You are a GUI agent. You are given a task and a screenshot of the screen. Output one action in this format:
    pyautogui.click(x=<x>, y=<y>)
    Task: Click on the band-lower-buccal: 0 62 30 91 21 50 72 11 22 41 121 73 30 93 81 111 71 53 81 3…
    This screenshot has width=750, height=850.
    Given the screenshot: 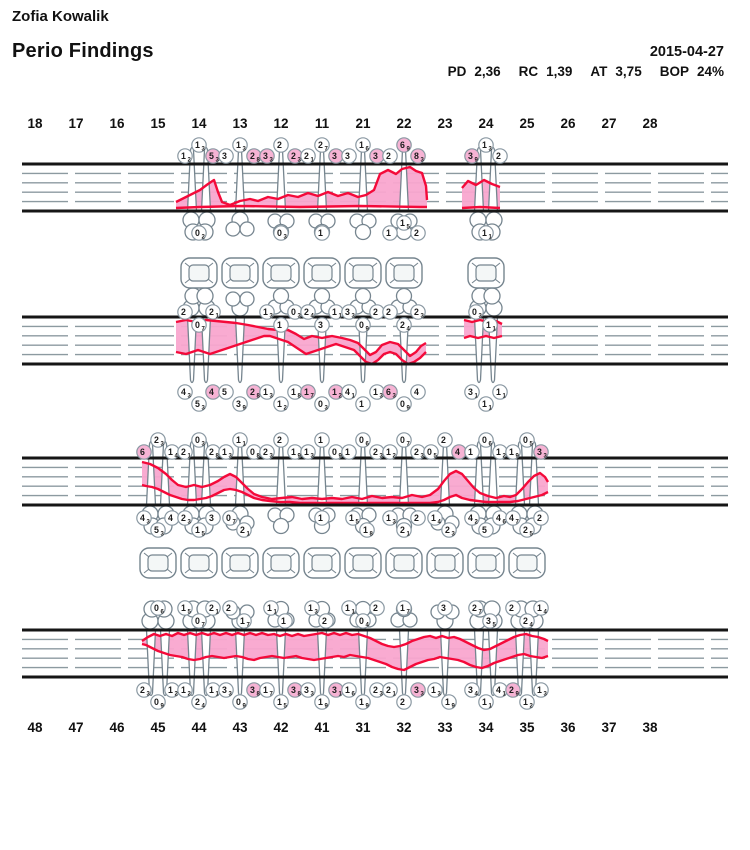 What is the action you would take?
    pyautogui.click(x=375, y=655)
    